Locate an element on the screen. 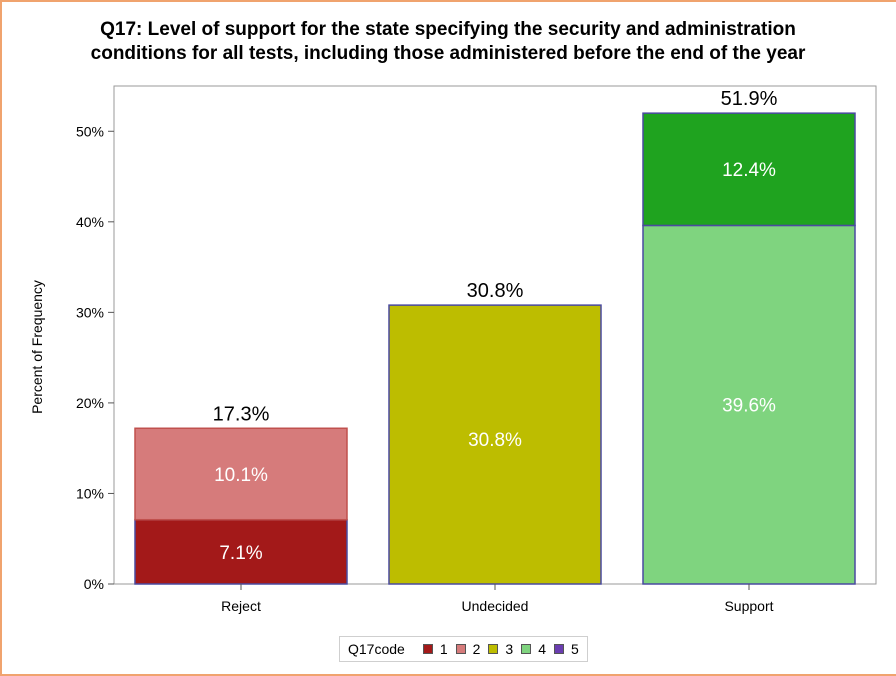  segment-data-label: 12.4% is located at coordinates (749, 170).